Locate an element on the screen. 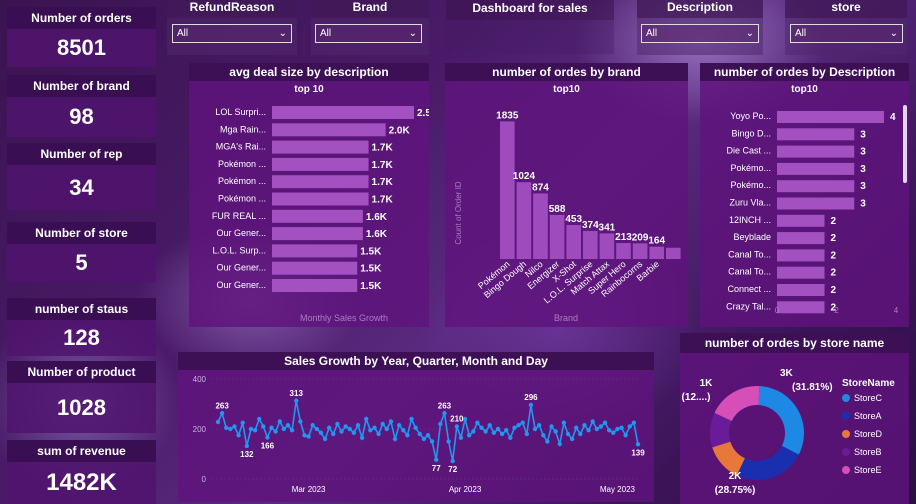  kpi-store-label: Number of store is located at coordinates (81, 233).